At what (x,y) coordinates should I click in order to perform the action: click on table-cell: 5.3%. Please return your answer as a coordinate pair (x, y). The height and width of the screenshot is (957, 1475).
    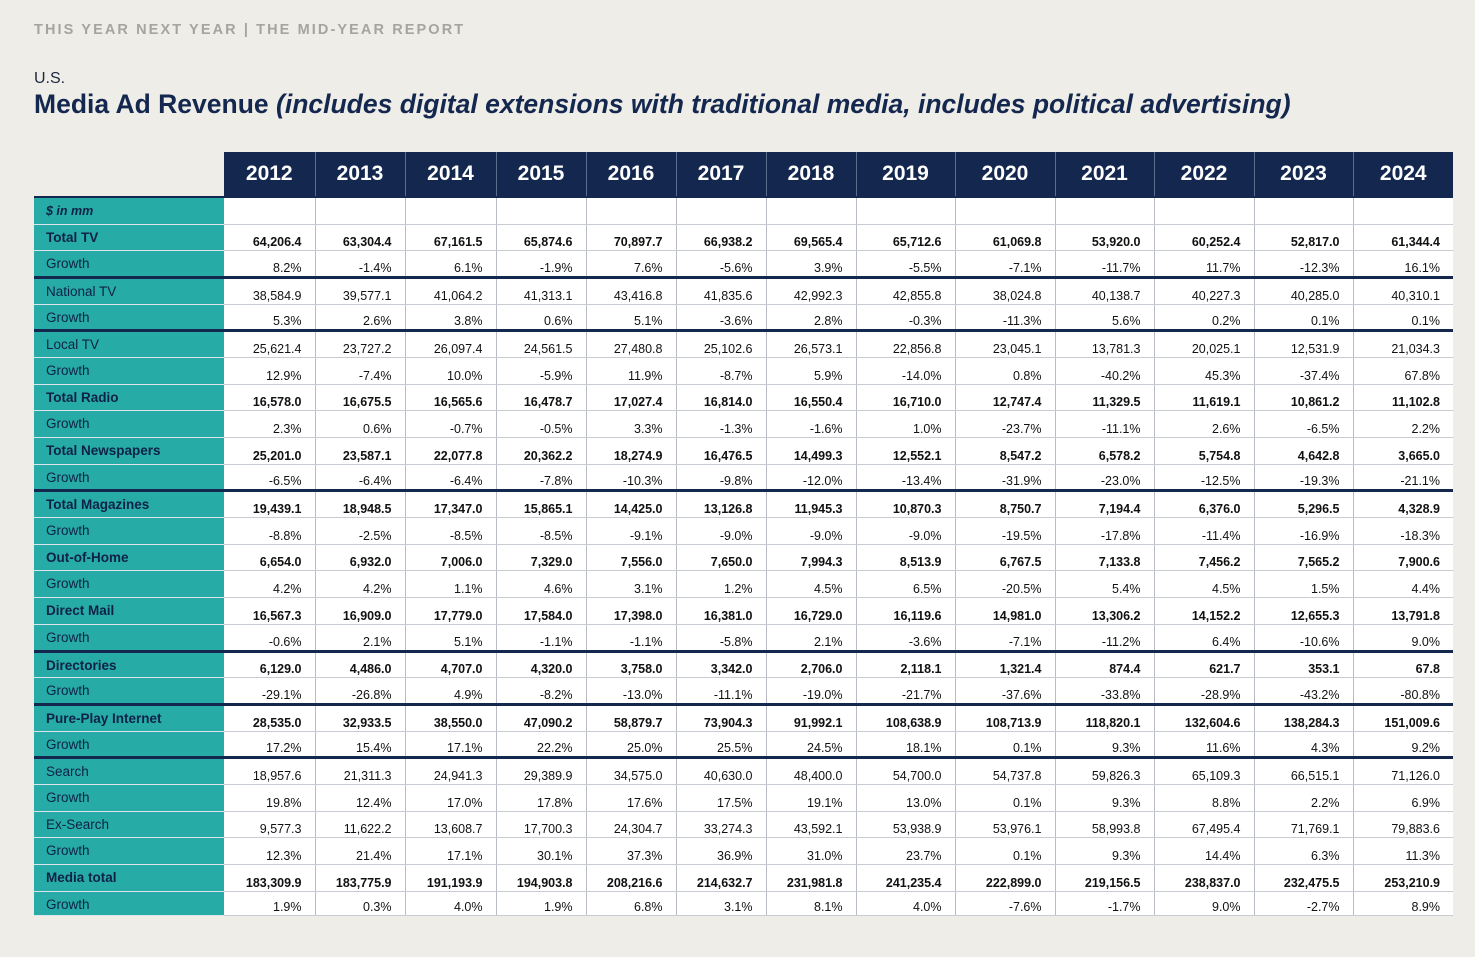
    Looking at the image, I should click on (270, 318).